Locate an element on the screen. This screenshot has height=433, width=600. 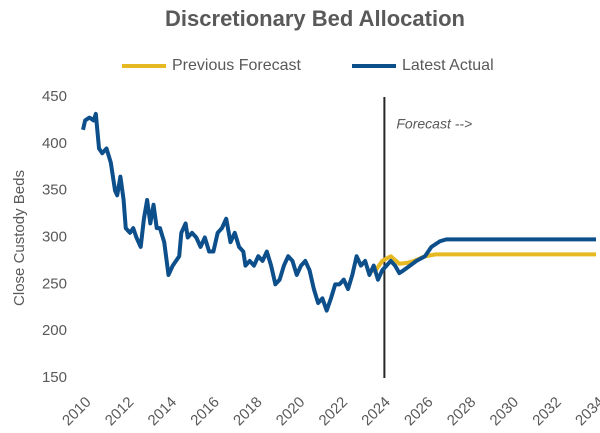
x-tick-label: 2018 is located at coordinates (248, 412).